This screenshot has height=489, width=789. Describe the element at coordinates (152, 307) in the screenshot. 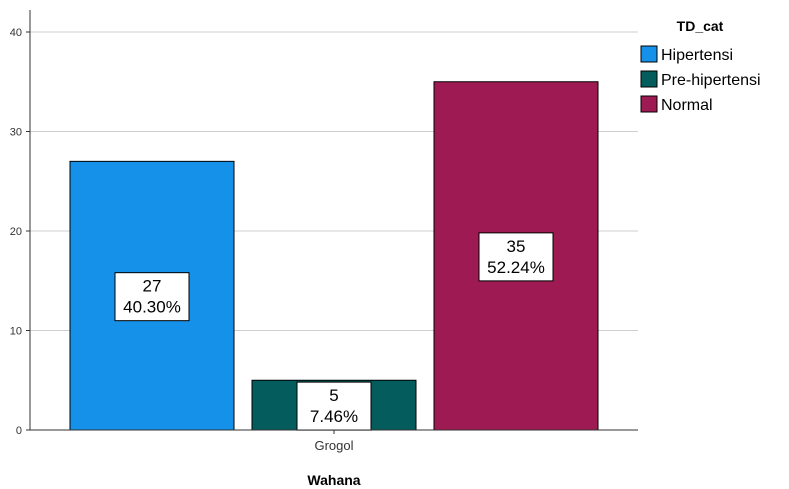

I see `data-label-percent: 40.30%` at that location.